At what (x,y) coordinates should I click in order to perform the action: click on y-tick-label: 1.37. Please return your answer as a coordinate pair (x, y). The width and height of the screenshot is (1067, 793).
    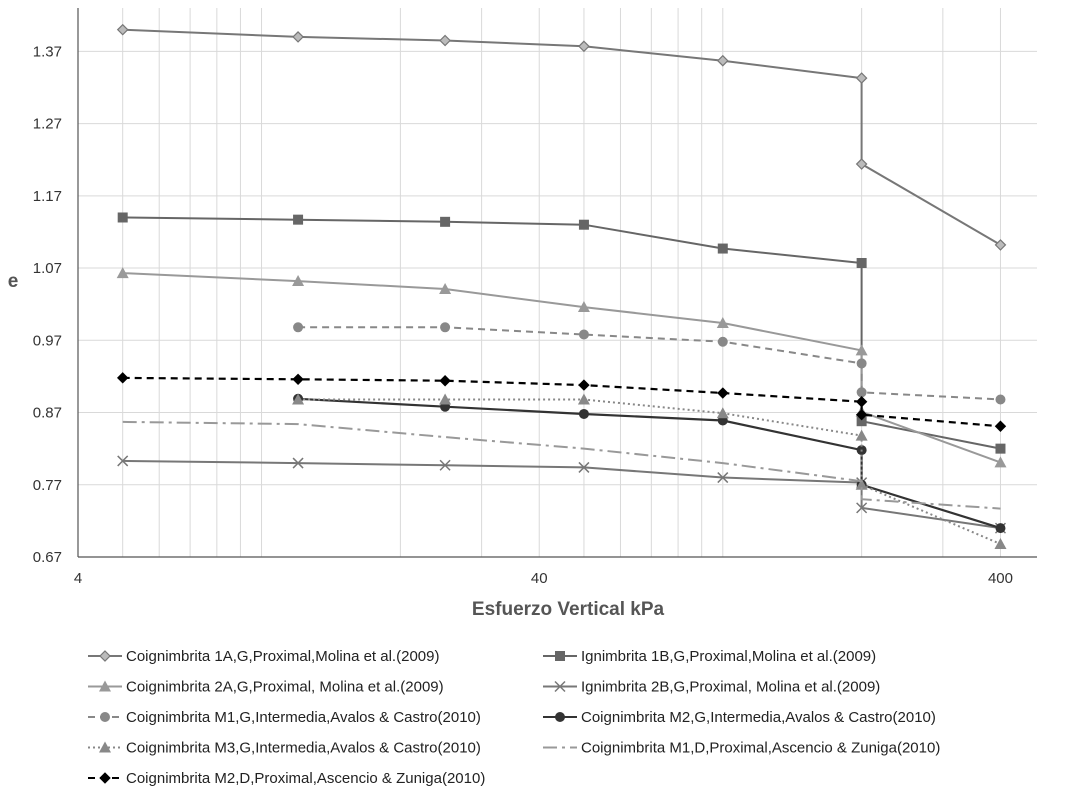
    Looking at the image, I should click on (47, 51).